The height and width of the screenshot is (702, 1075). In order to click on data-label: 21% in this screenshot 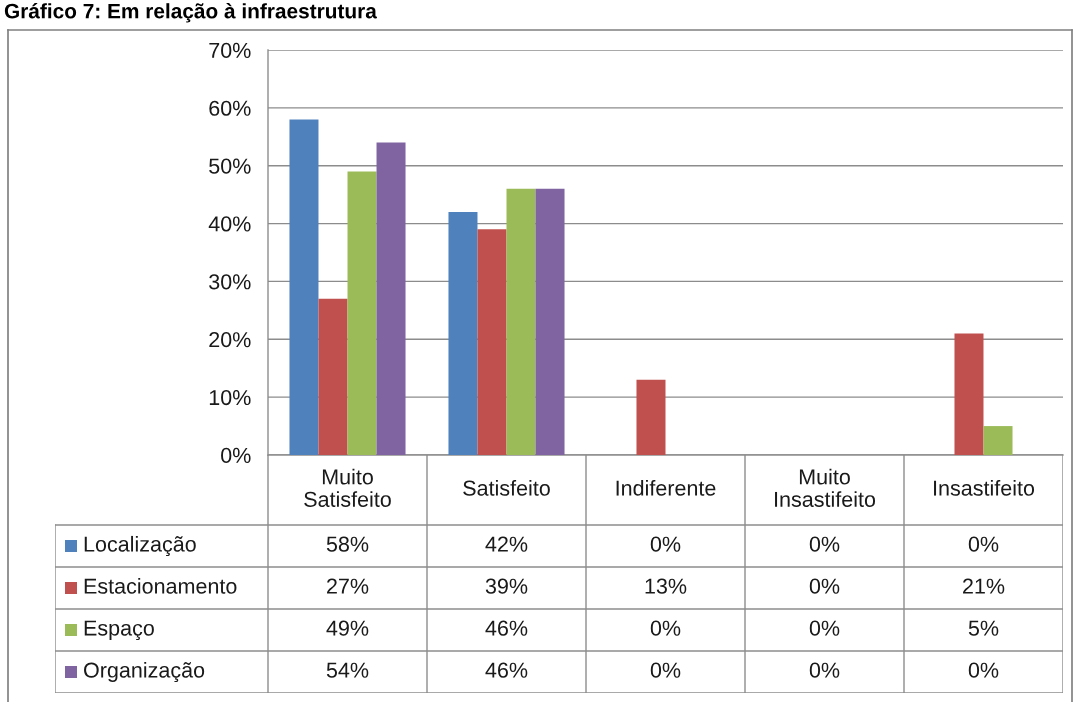, I will do `click(984, 586)`.